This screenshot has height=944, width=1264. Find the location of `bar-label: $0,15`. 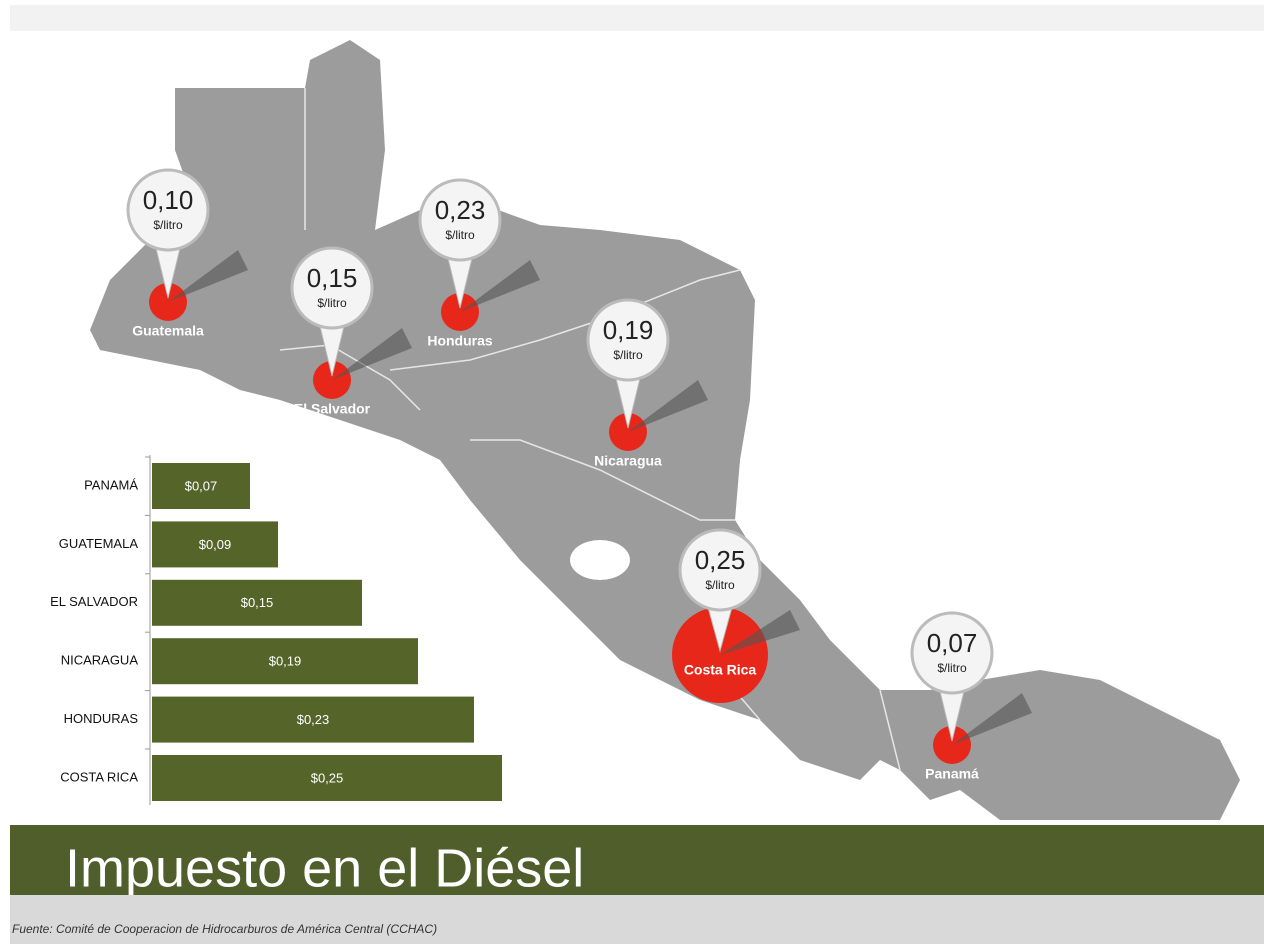

bar-label: $0,15 is located at coordinates (257, 602).